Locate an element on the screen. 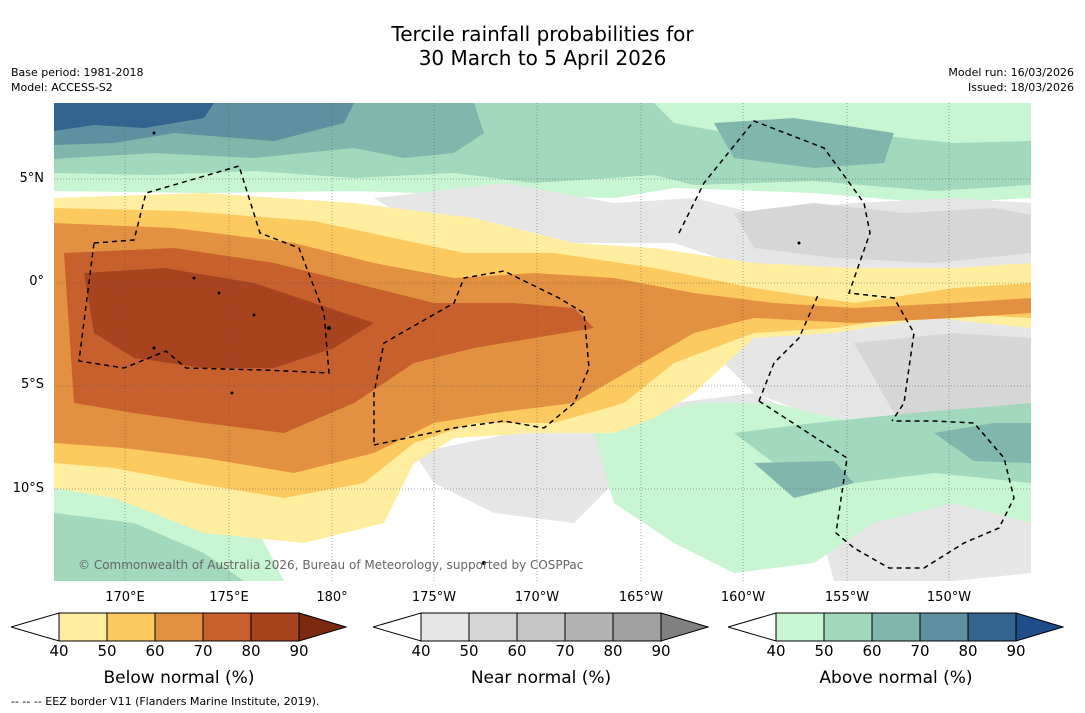 The image size is (1085, 713). base-period: Base period: 1981-2018 is located at coordinates (77, 72).